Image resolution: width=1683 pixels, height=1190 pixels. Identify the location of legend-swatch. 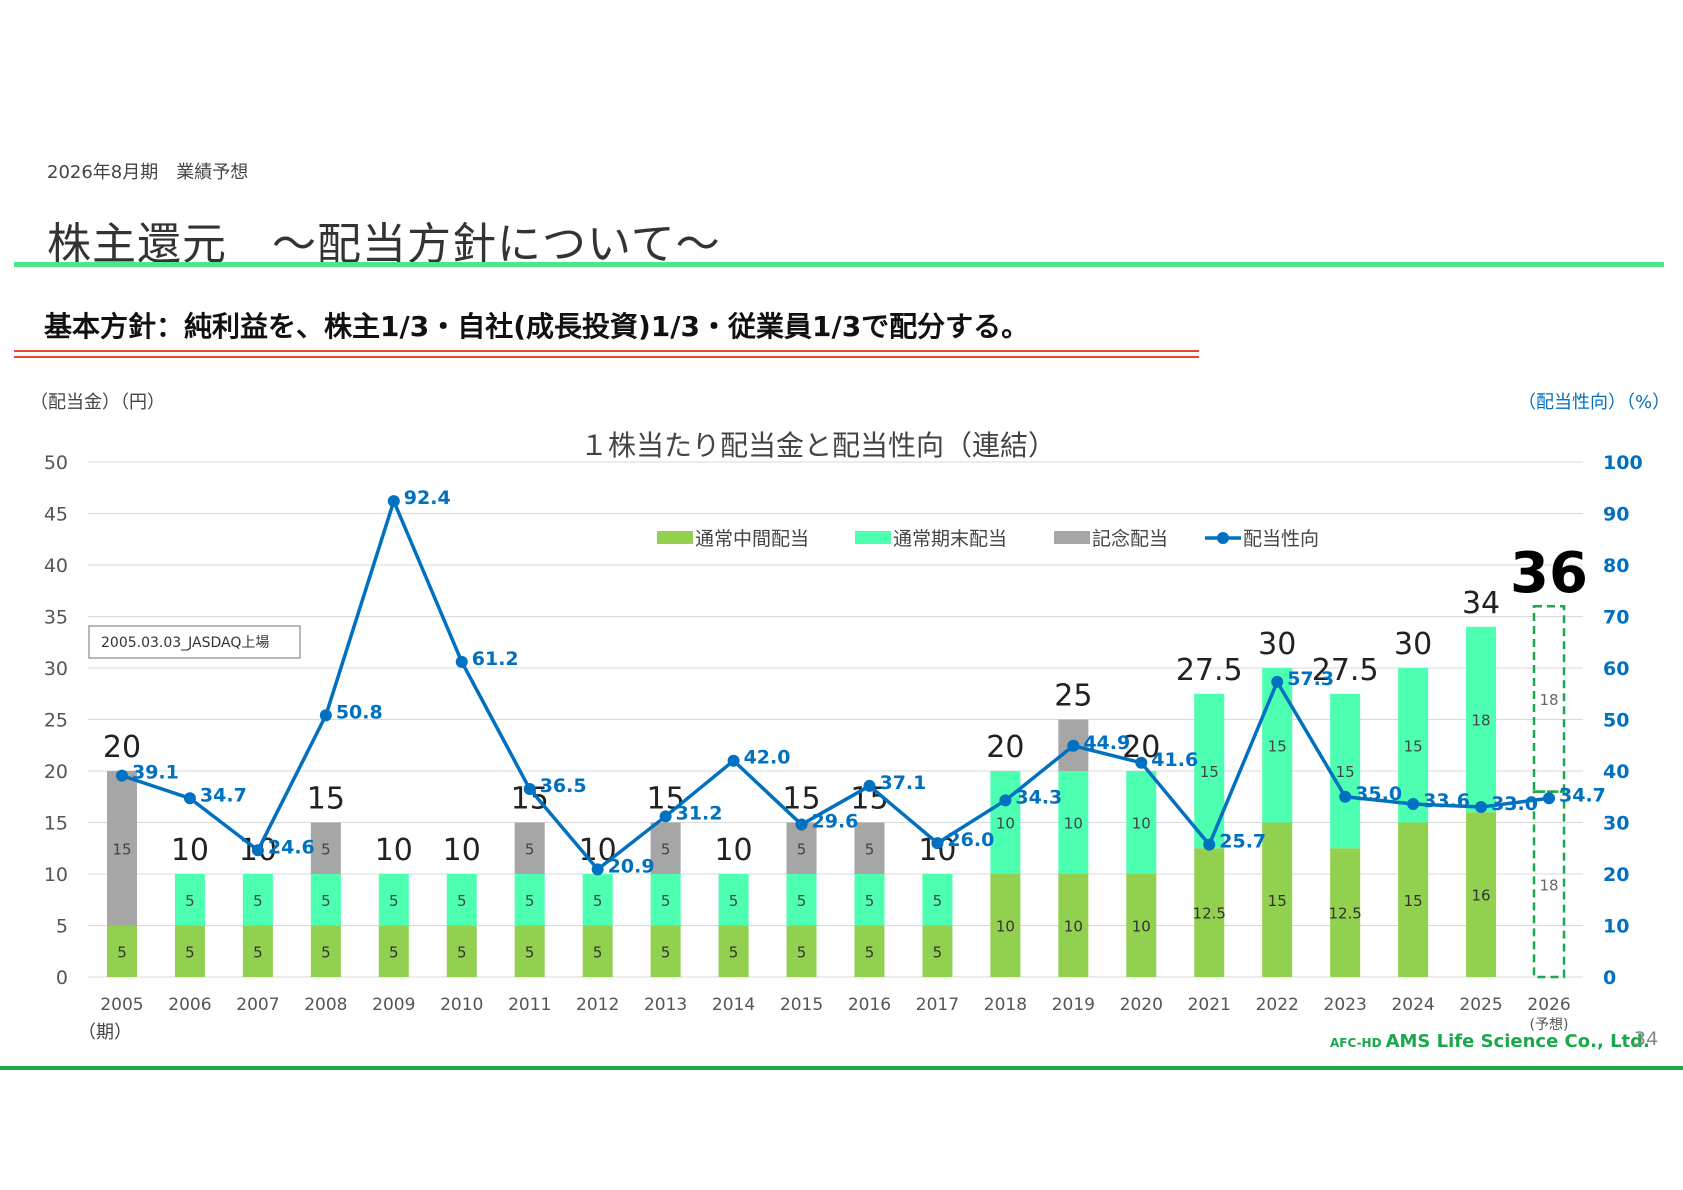
(873, 537).